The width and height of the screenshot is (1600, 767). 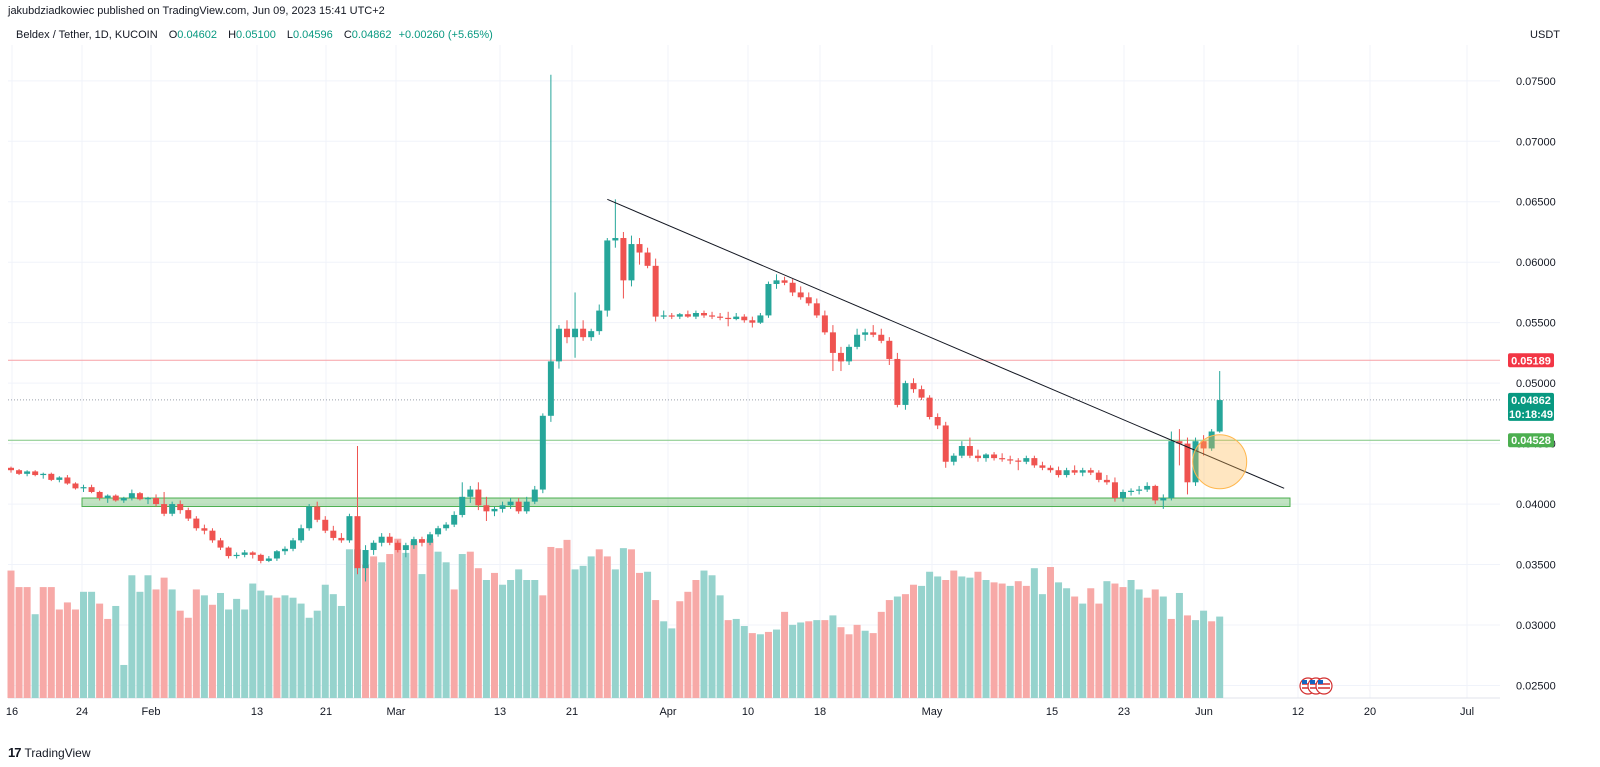 What do you see at coordinates (1536, 263) in the screenshot?
I see `y-tick-label: 0.06000` at bounding box center [1536, 263].